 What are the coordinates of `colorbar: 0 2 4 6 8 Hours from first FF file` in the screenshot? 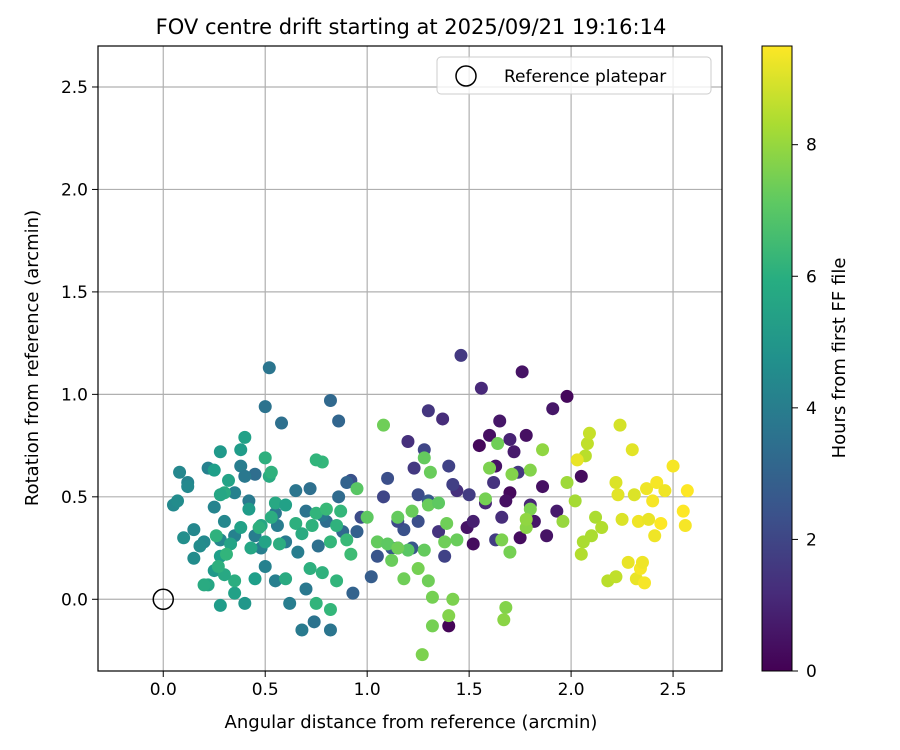 It's located at (805, 363).